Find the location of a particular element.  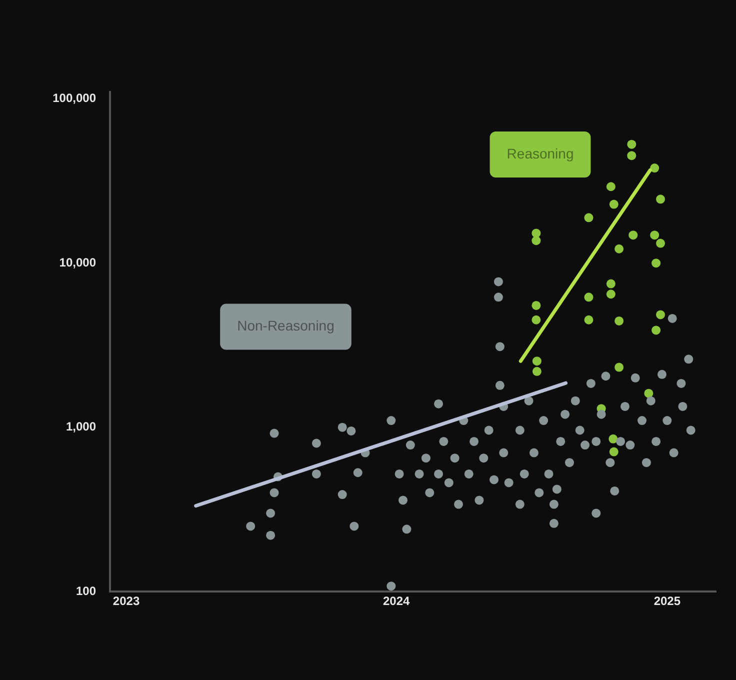

x-tick-label: 2024 is located at coordinates (396, 601).